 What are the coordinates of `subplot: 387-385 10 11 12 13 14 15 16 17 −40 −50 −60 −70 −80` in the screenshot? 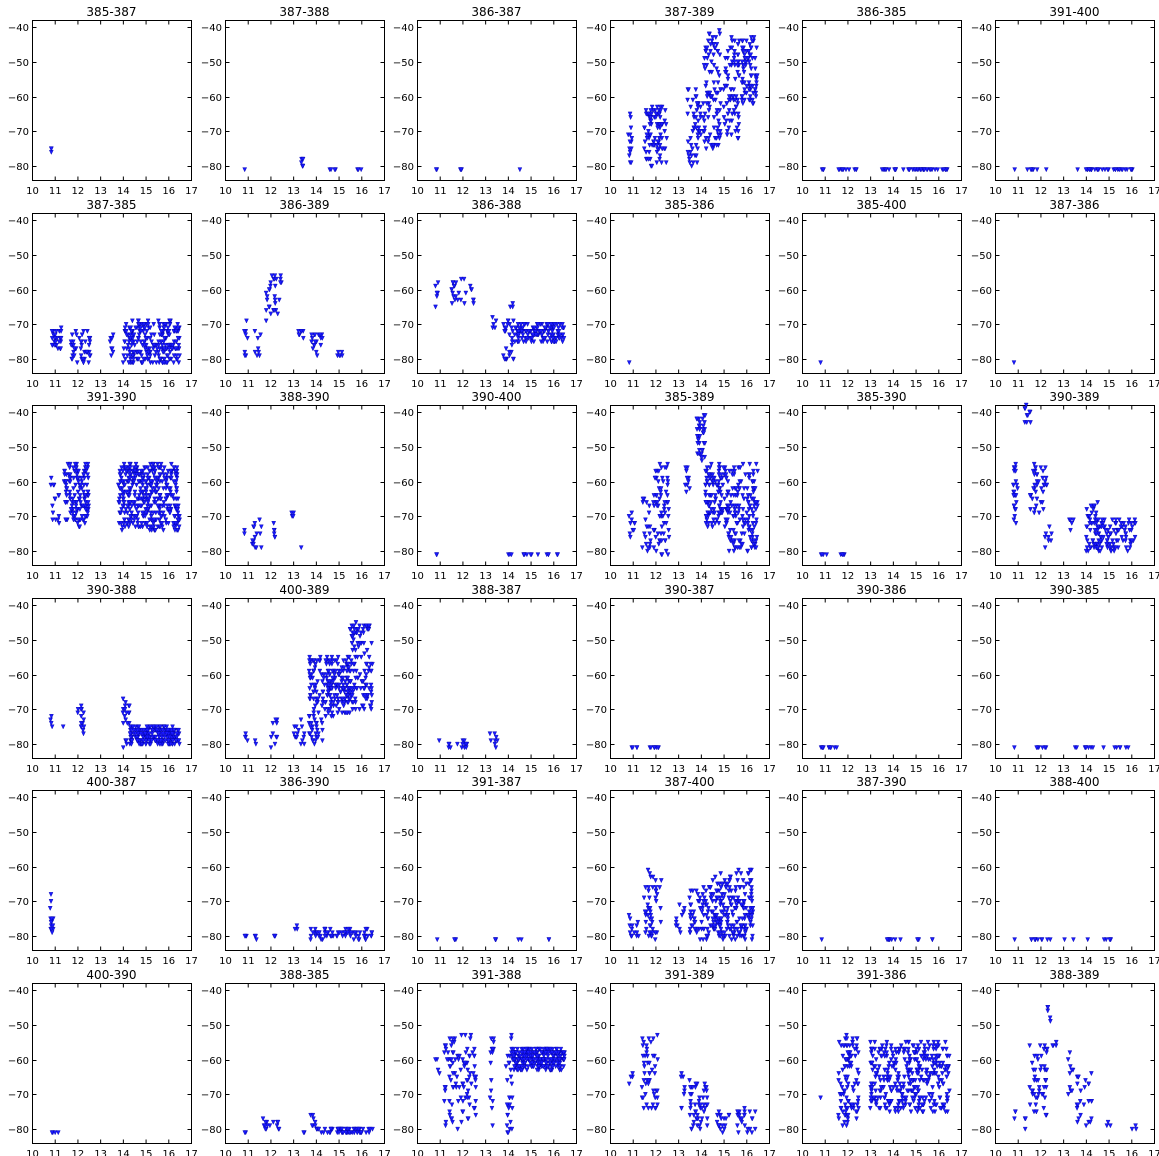 It's located at (103, 294).